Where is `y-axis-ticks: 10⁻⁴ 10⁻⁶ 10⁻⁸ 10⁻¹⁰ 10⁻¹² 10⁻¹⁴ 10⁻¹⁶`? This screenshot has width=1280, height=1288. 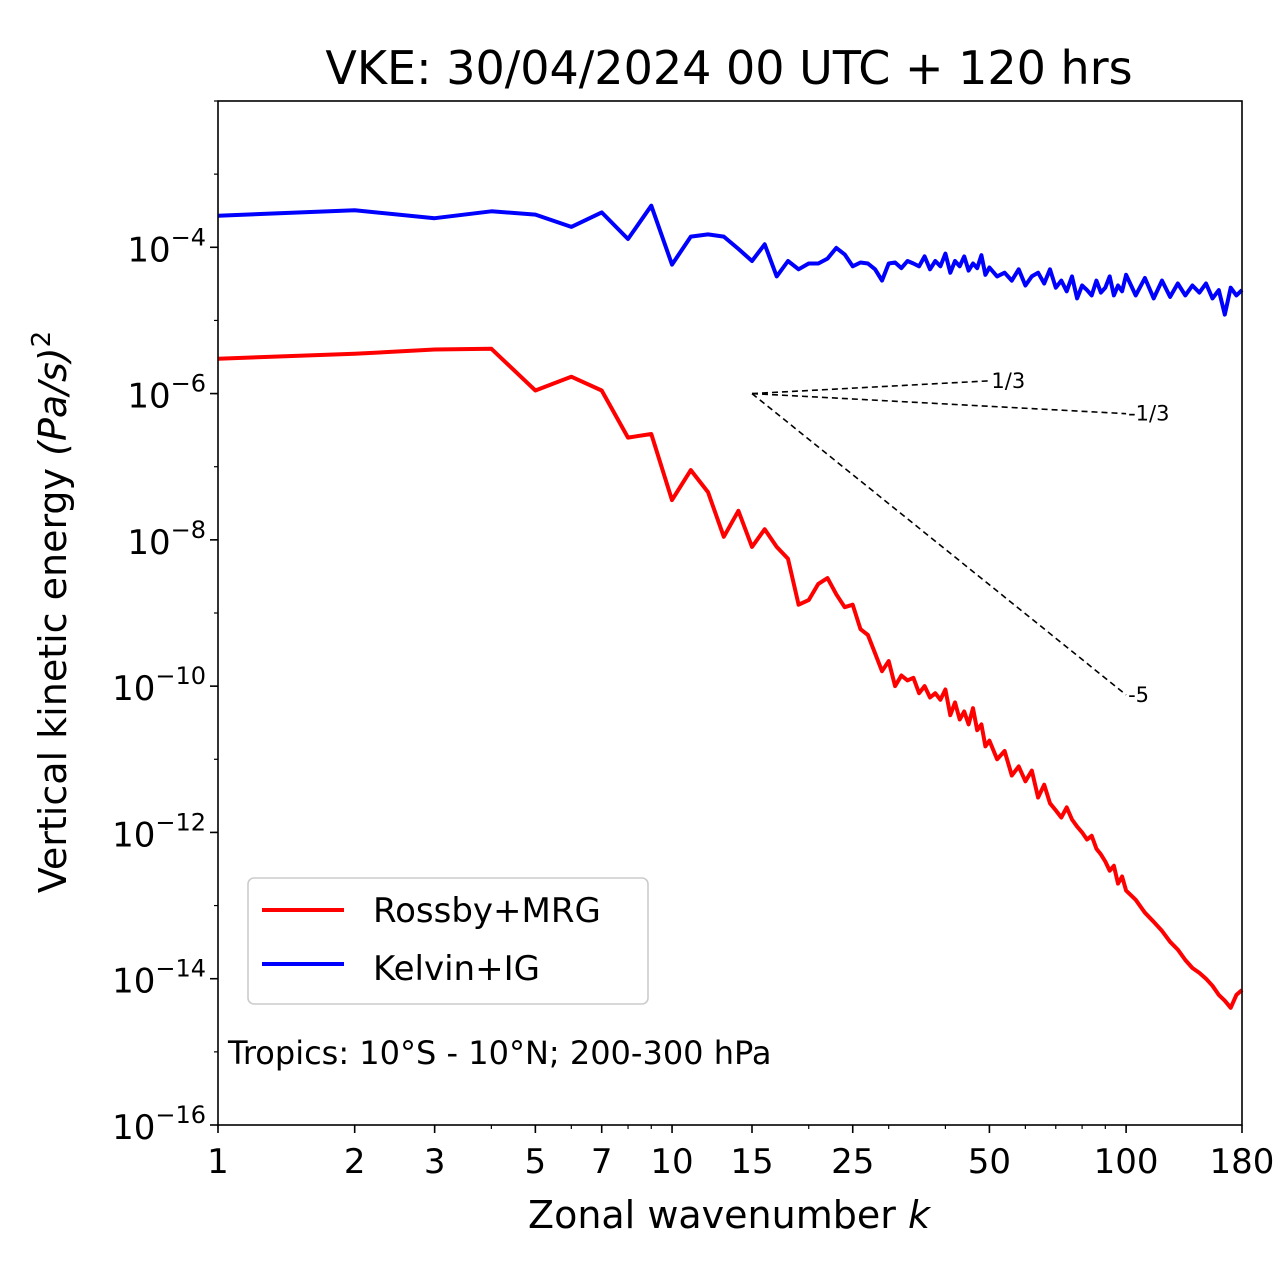
y-axis-ticks: 10⁻⁴ 10⁻⁶ 10⁻⁸ 10⁻¹⁰ 10⁻¹² 10⁻¹⁴ 10⁻¹⁶ is located at coordinates (165, 624).